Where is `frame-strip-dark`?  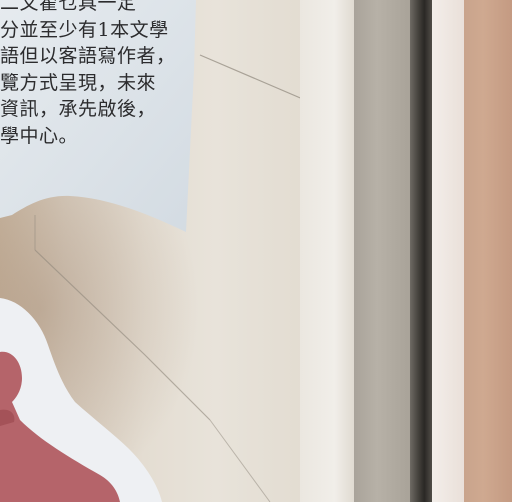
frame-strip-dark is located at coordinates (422, 251).